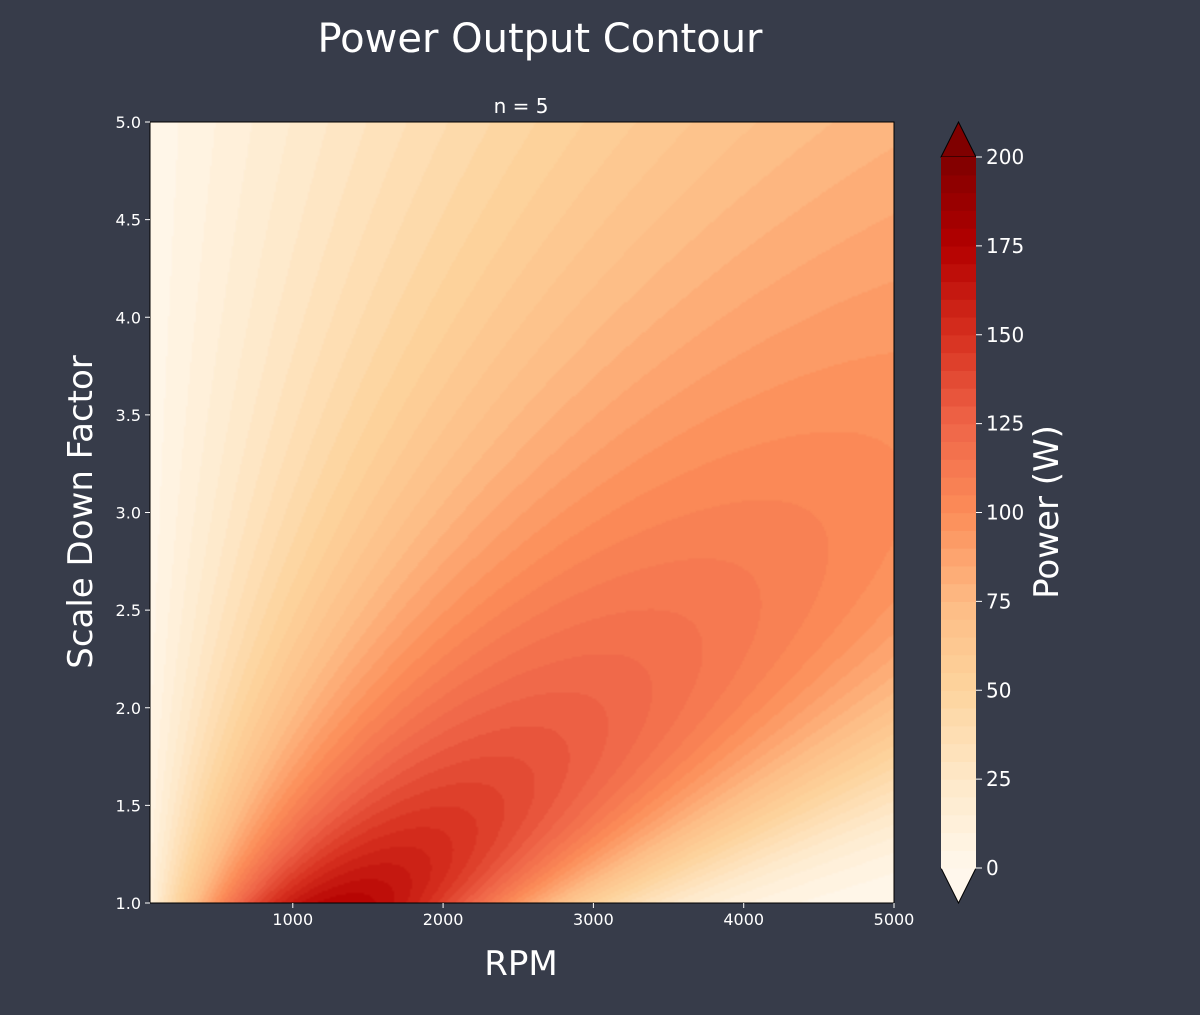  What do you see at coordinates (128, 317) in the screenshot?
I see `y-tick-label: 4.0` at bounding box center [128, 317].